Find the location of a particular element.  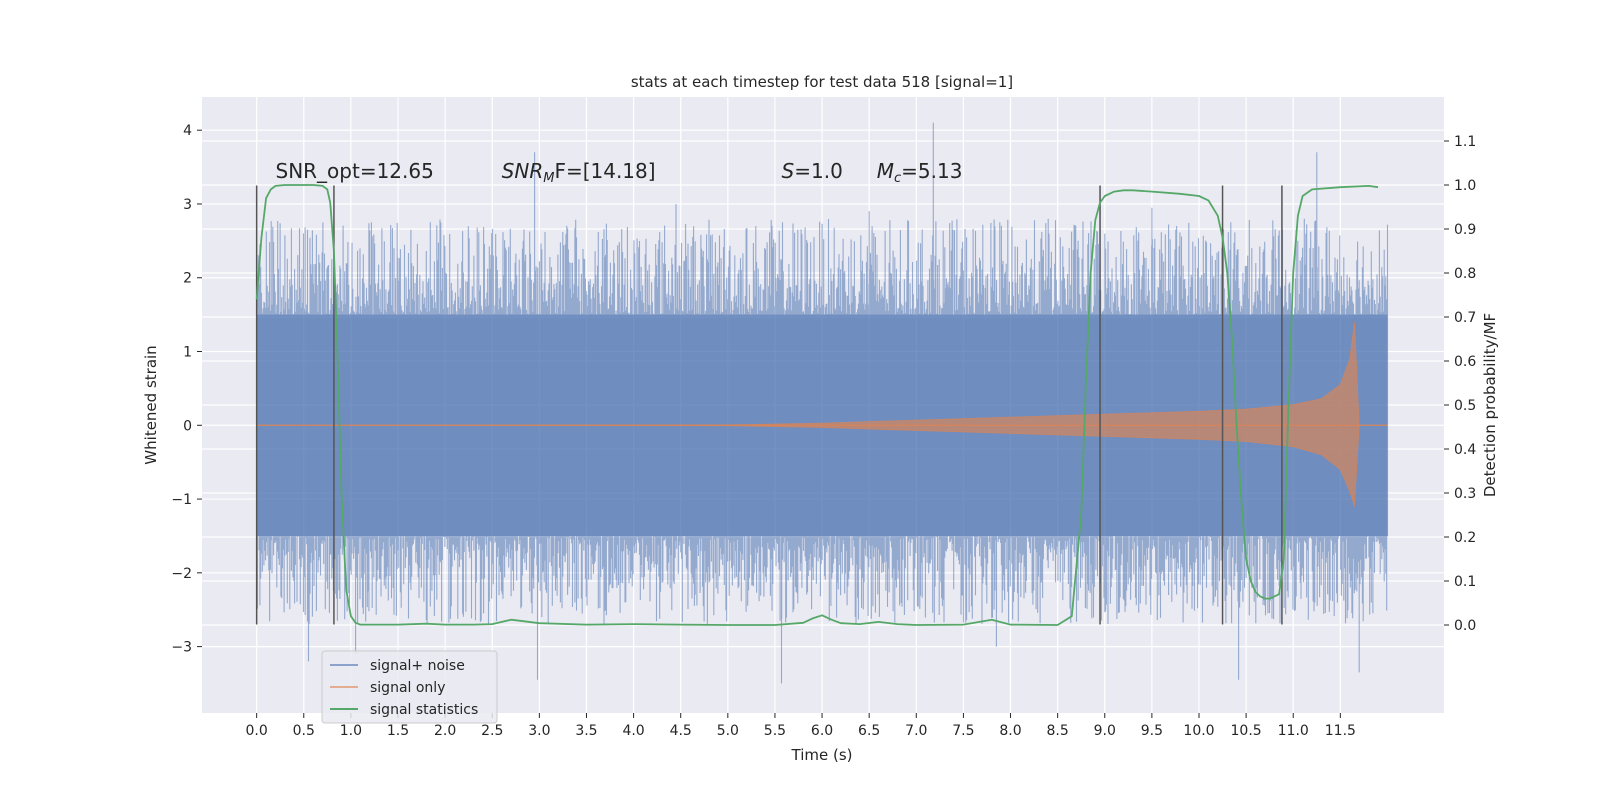

legend-box is located at coordinates (409, 687).